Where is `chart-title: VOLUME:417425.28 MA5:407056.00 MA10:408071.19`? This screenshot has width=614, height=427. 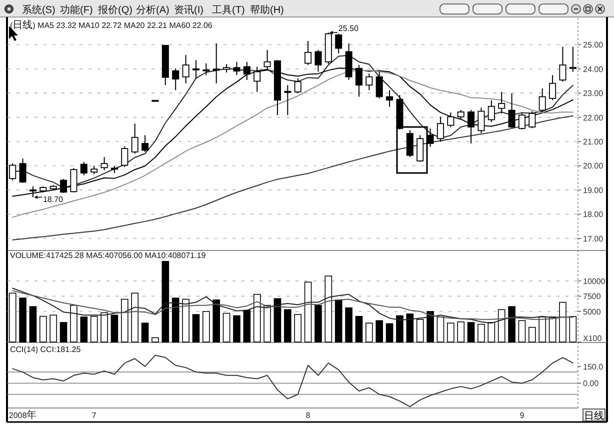
chart-title: VOLUME:417425.28 MA5:407056.00 MA10:408071.19 is located at coordinates (108, 255).